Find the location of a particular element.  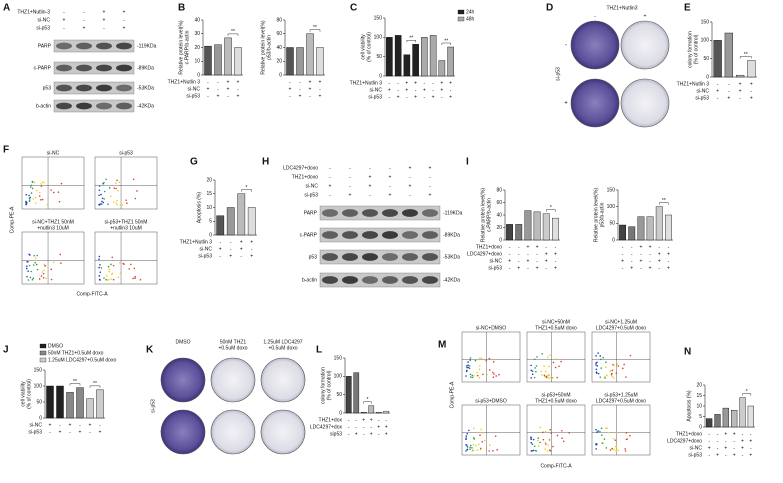

panel-letter: E is located at coordinates (687, 8).